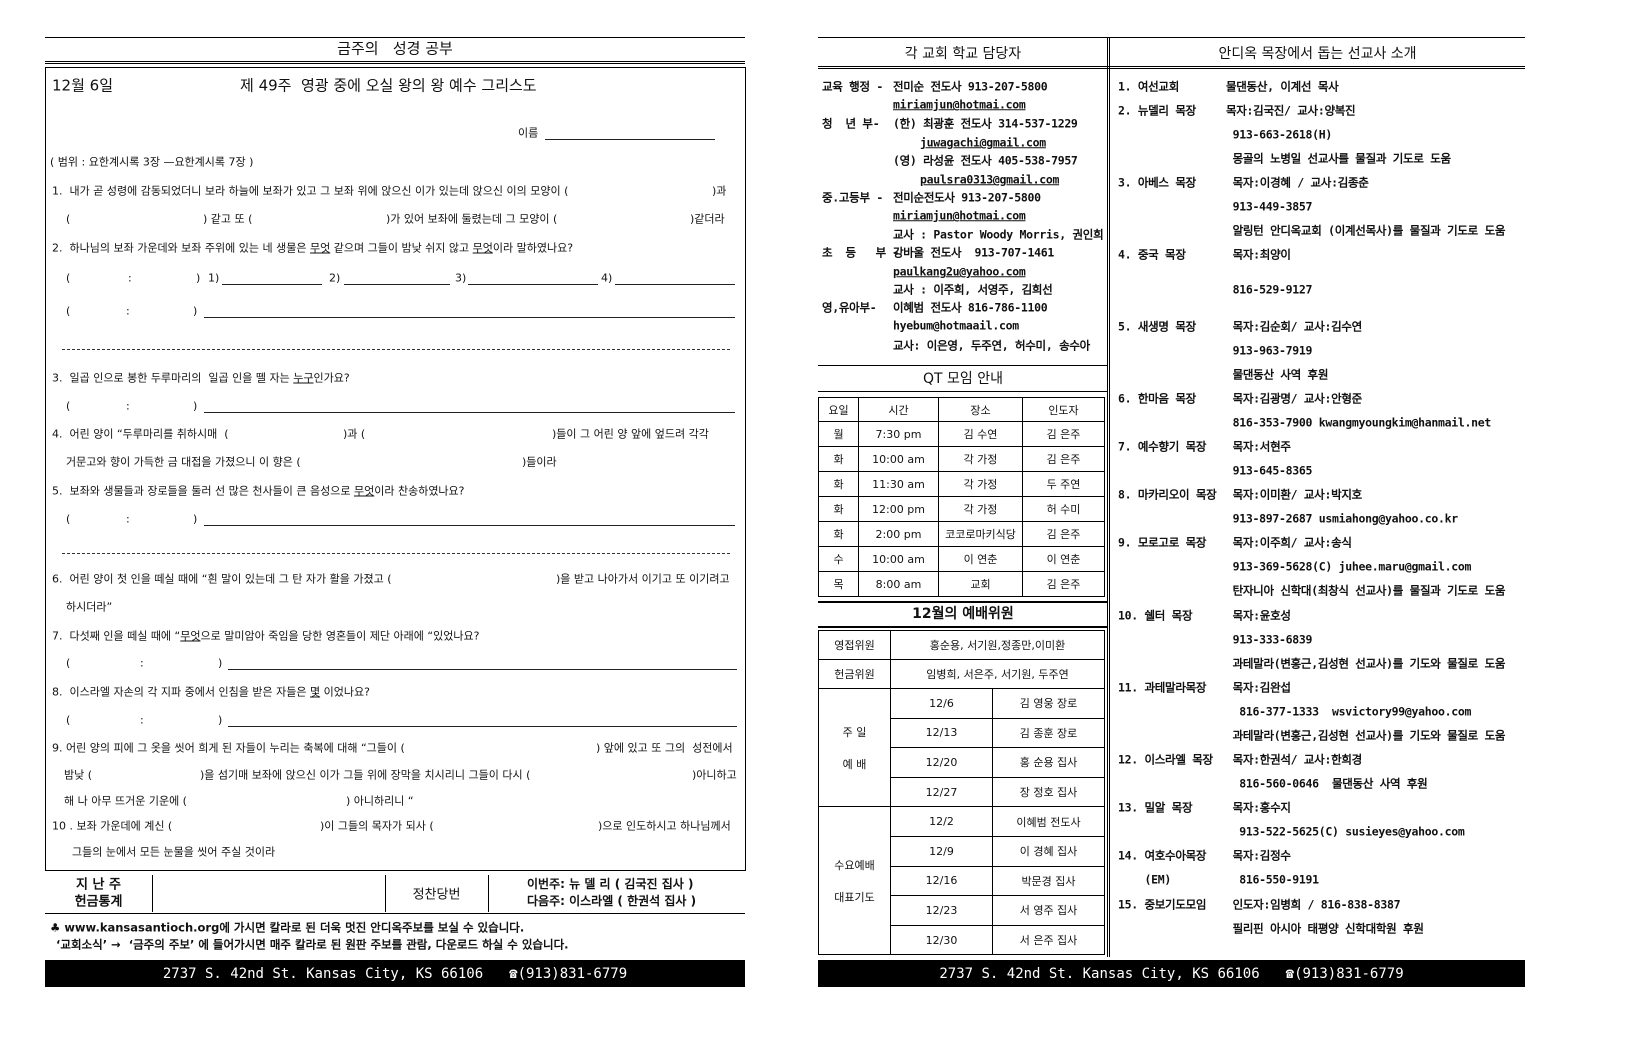  Describe the element at coordinates (1048, 910) in the screenshot. I see `schedule-person: 서 영주 집사` at that location.